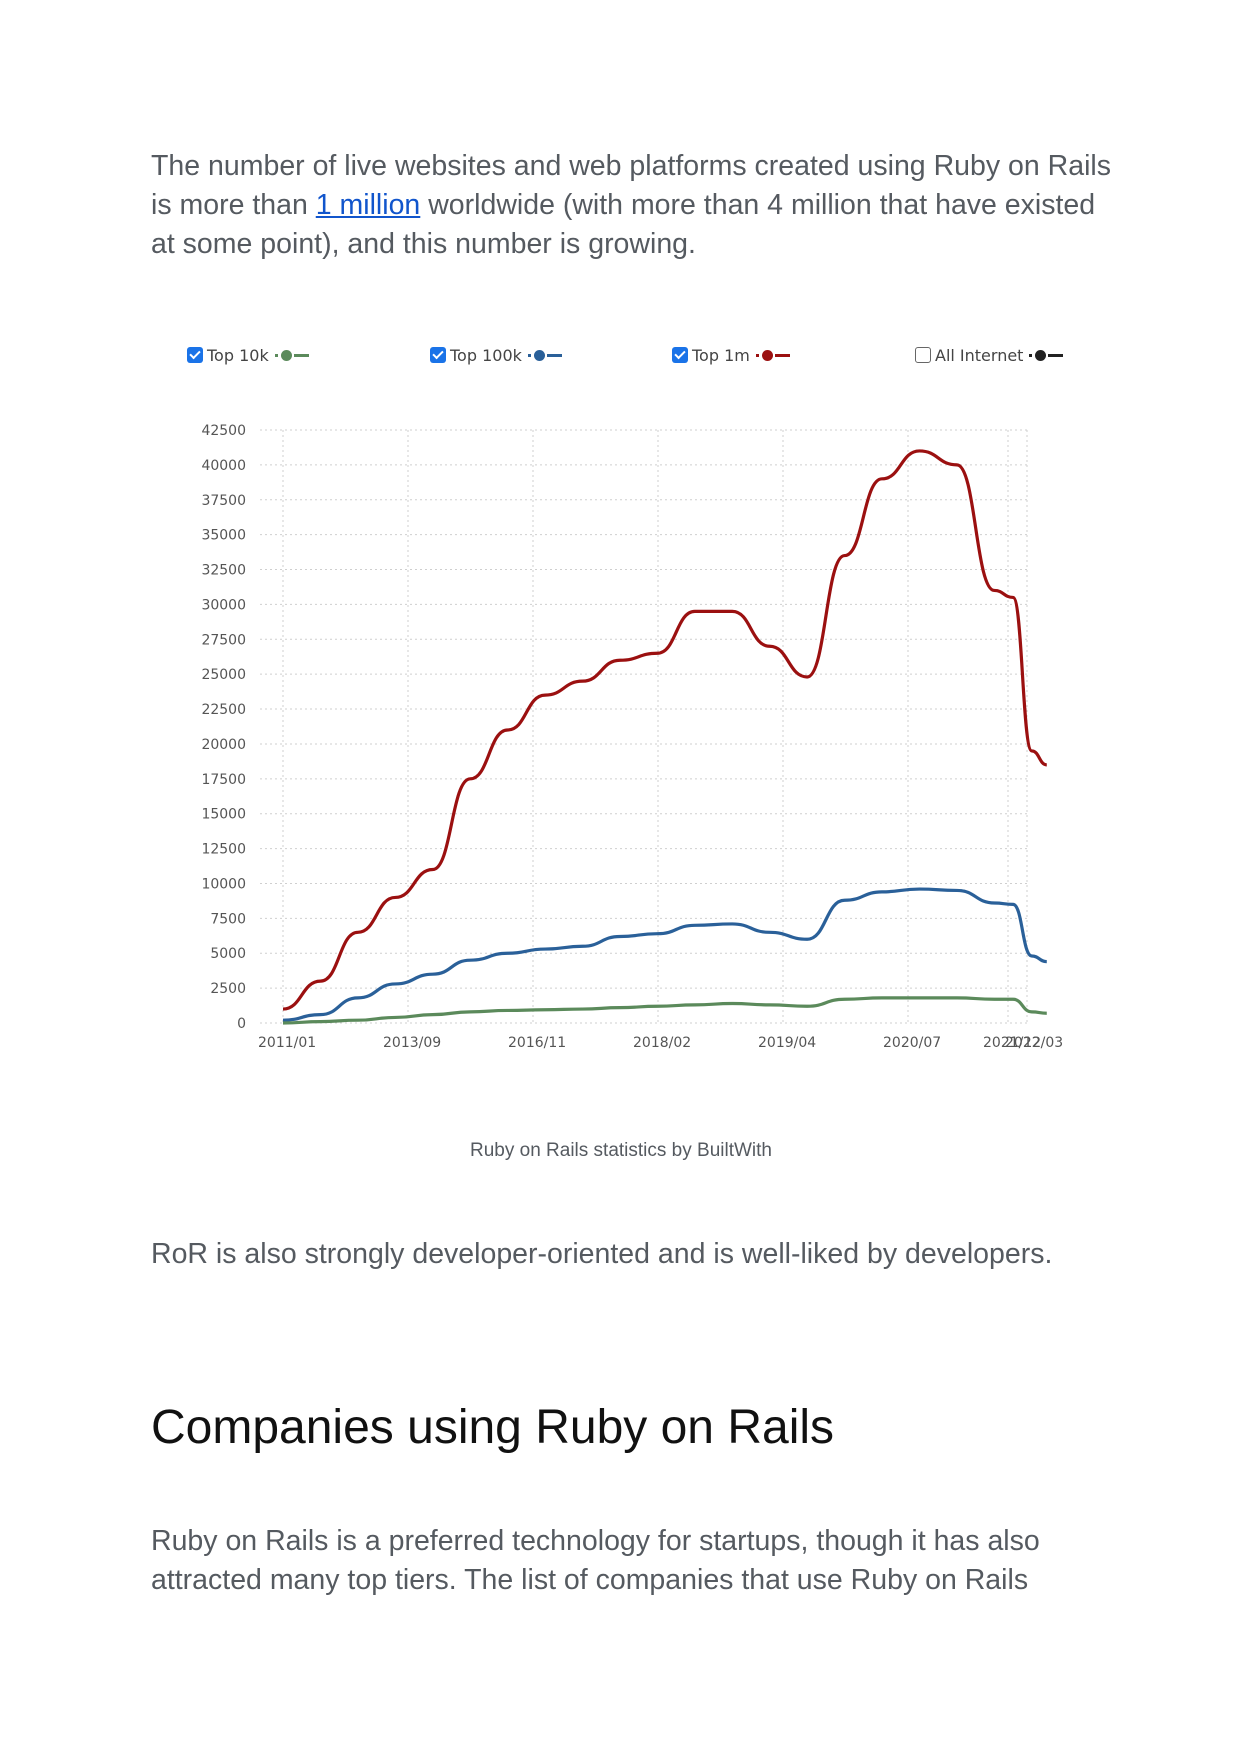  I want to click on legend-item-top-1m: Top 1m, so click(731, 355).